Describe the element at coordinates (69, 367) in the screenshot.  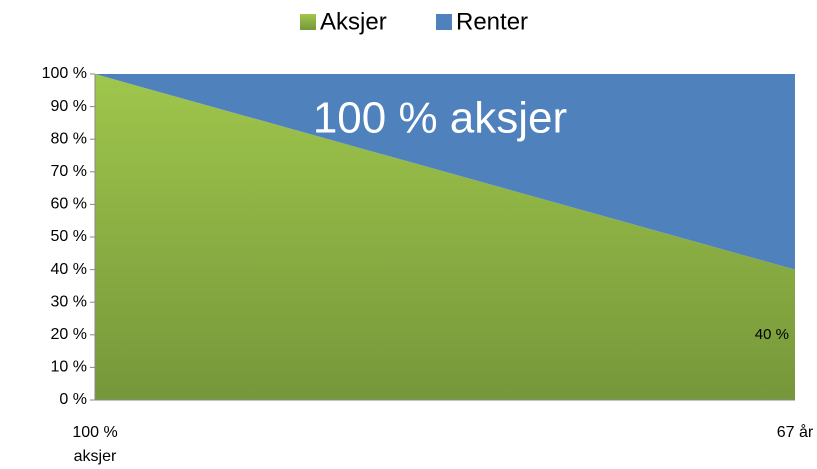
I see `y-tick-label: 10 %` at that location.